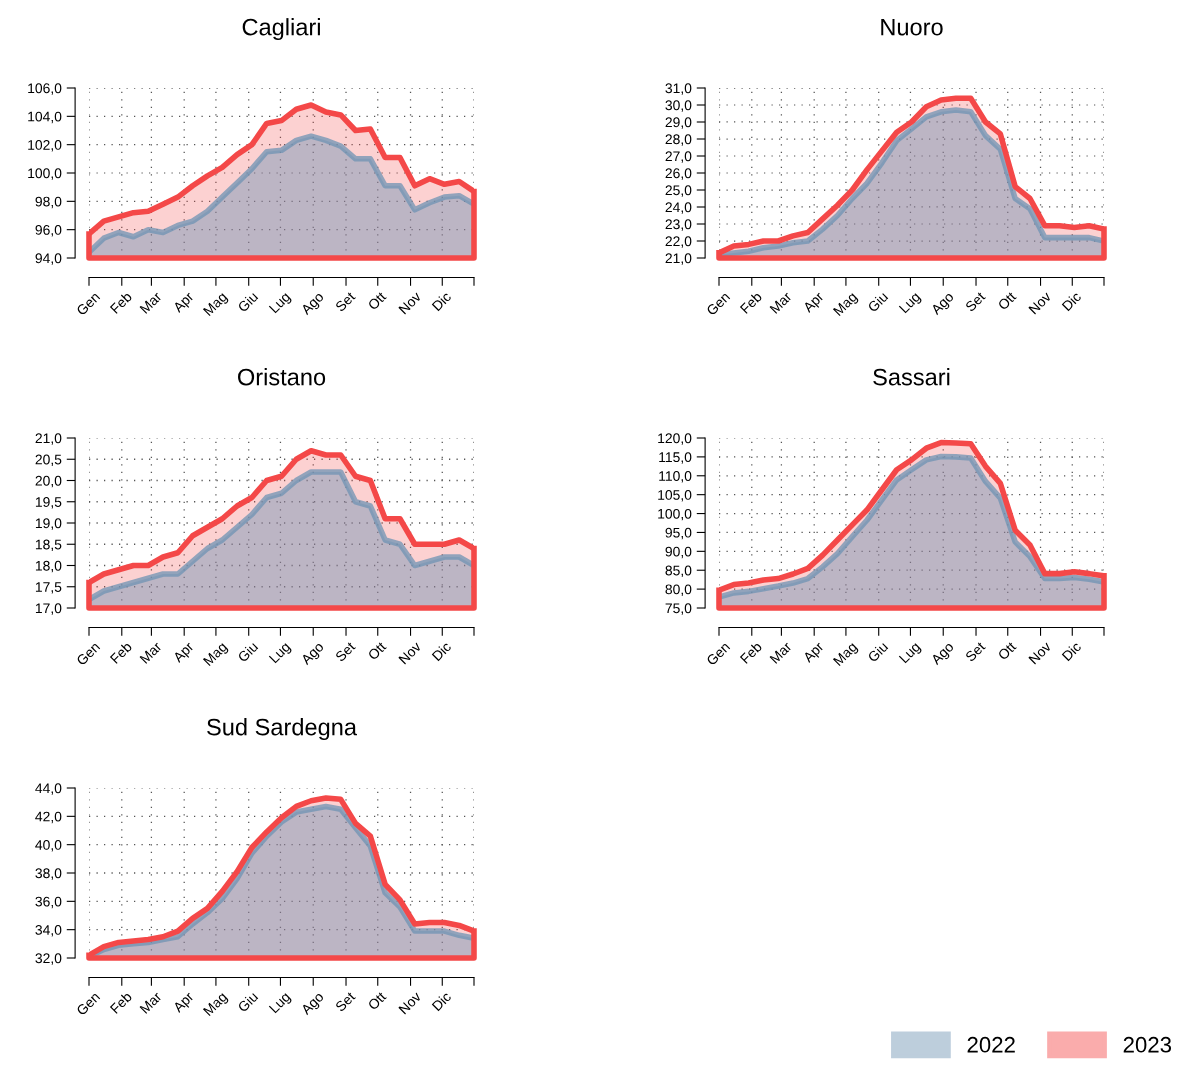 The height and width of the screenshot is (1077, 1198). What do you see at coordinates (45, 146) in the screenshot?
I see `y-tick-label: 102,0` at bounding box center [45, 146].